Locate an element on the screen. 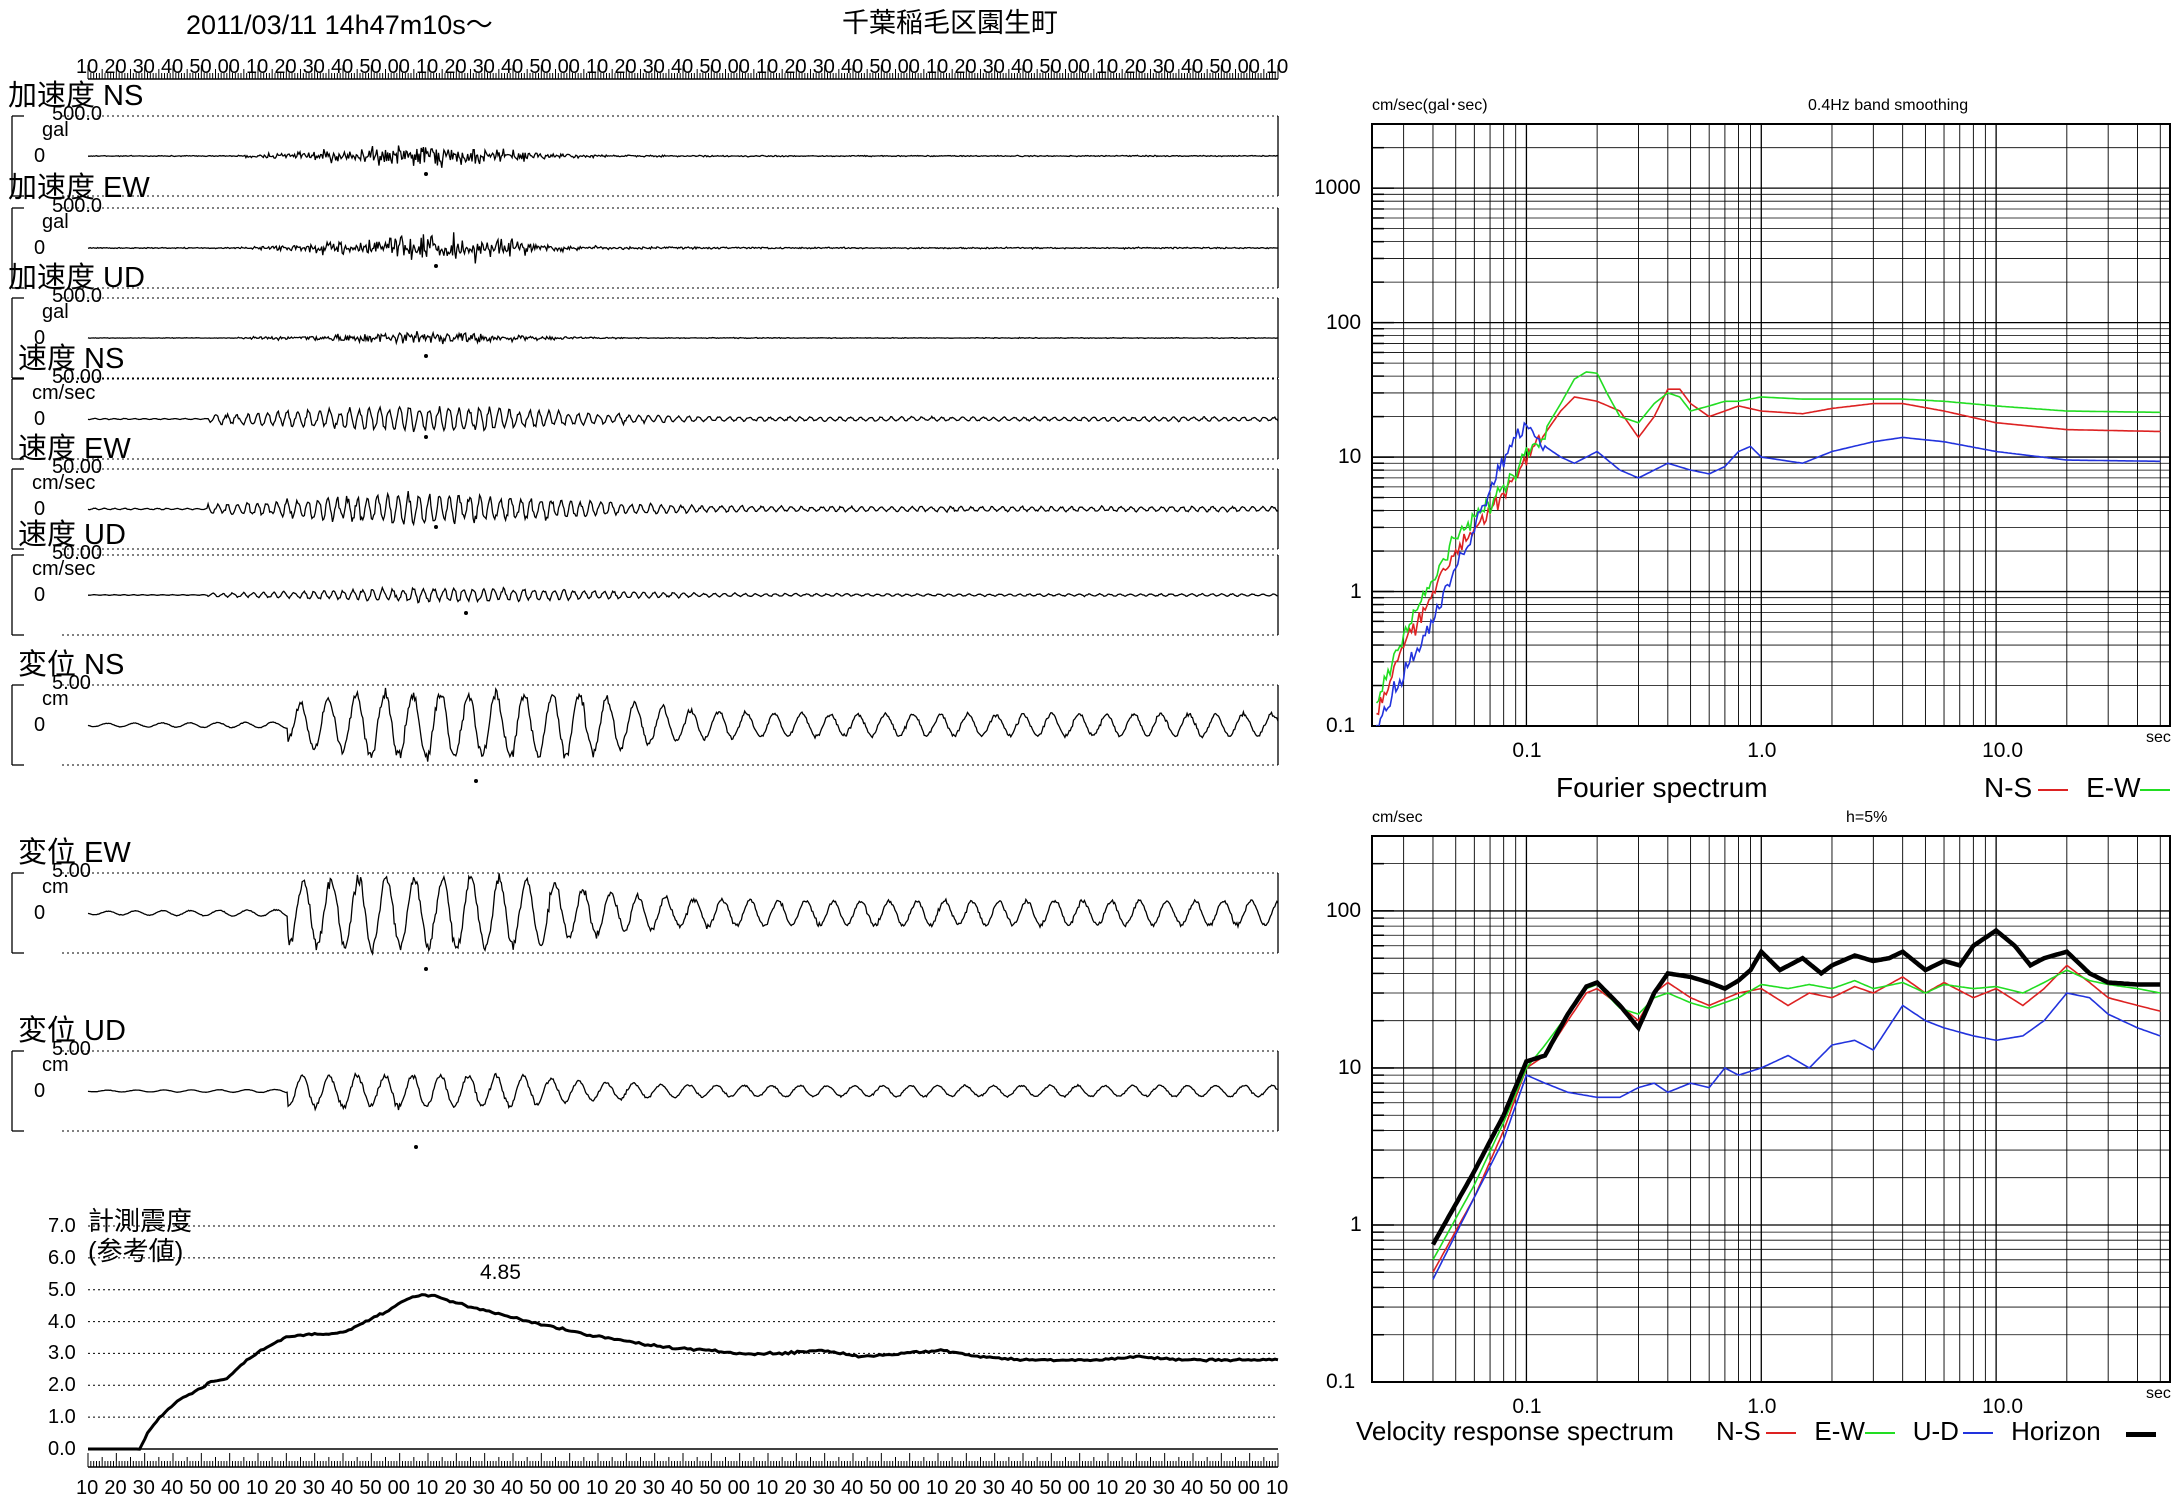 The height and width of the screenshot is (1503, 2182). intensity-peak-label: 4.85 is located at coordinates (500, 1272).